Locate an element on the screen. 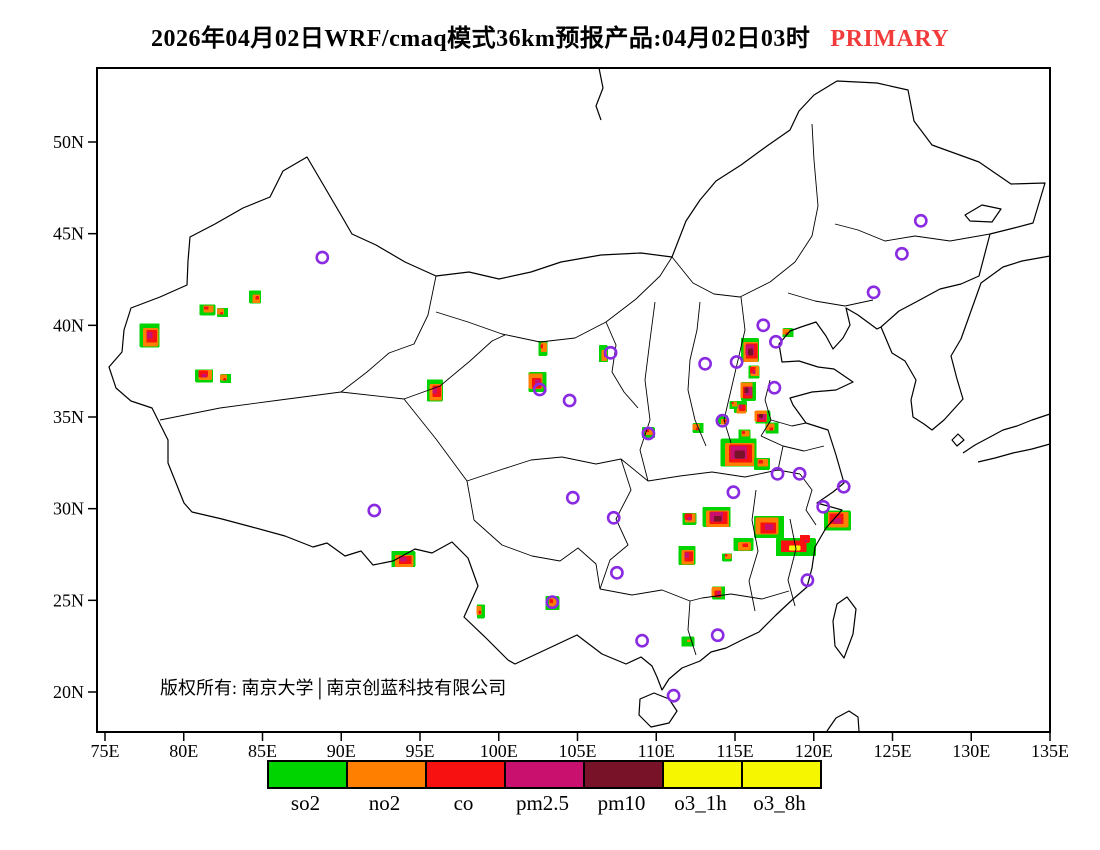 The width and height of the screenshot is (1100, 850). x-axis-label: 105E is located at coordinates (578, 751).